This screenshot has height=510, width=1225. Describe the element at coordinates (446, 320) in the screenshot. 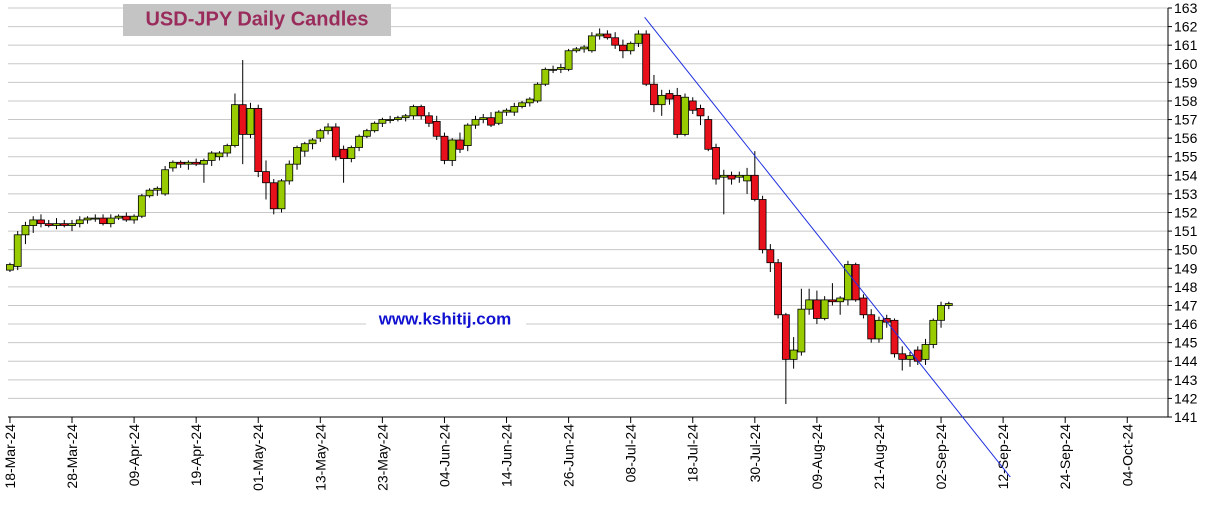

I see `annotation-box` at that location.